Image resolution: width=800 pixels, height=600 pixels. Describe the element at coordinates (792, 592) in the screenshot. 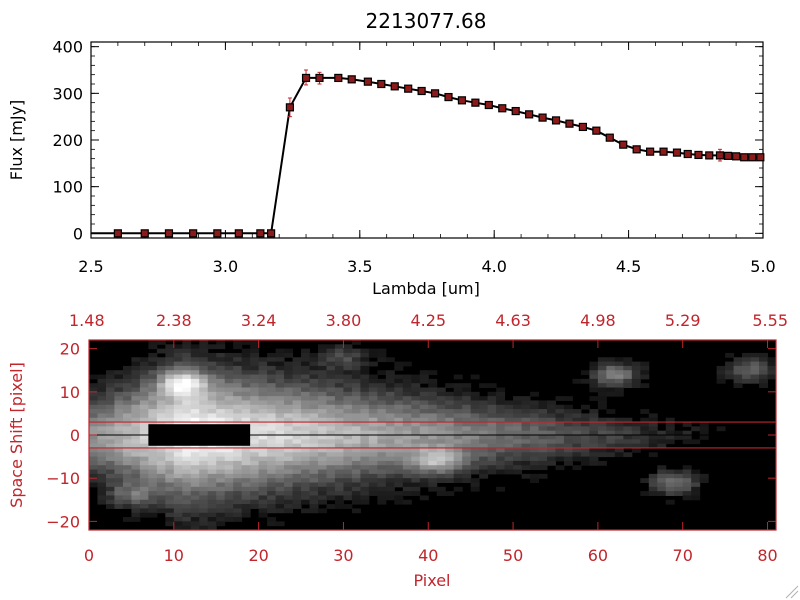

I see `resize-grip-icon` at that location.